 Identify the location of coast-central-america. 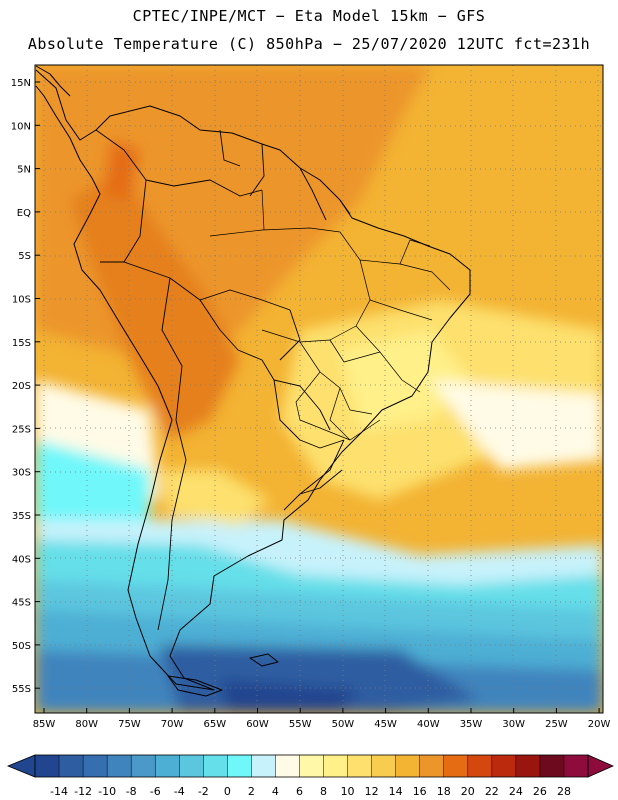
(53, 81).